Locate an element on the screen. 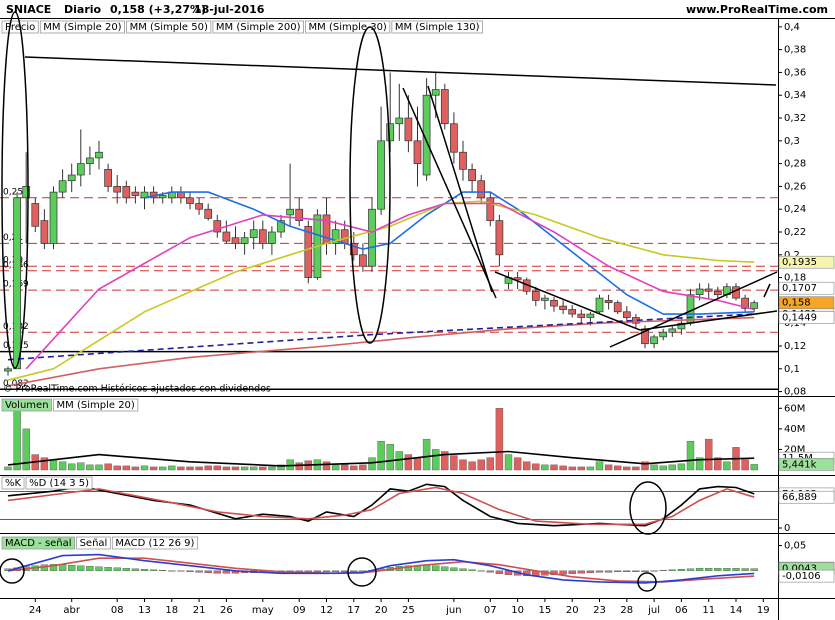 This screenshot has width=835, height=620. date: 18-jul-2016 is located at coordinates (229, 9).